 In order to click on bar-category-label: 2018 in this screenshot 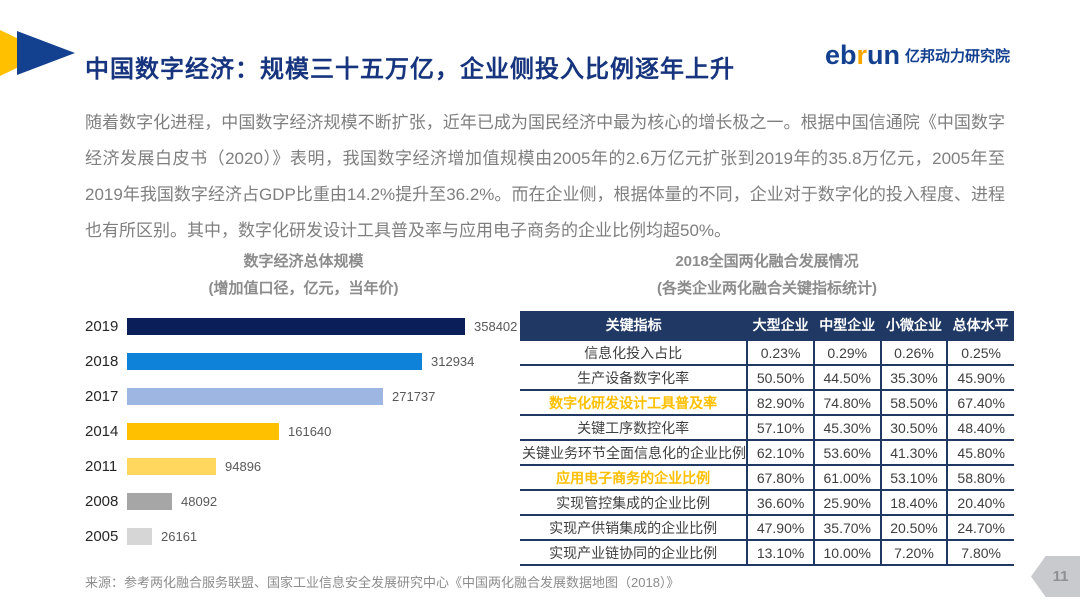, I will do `click(102, 361)`.